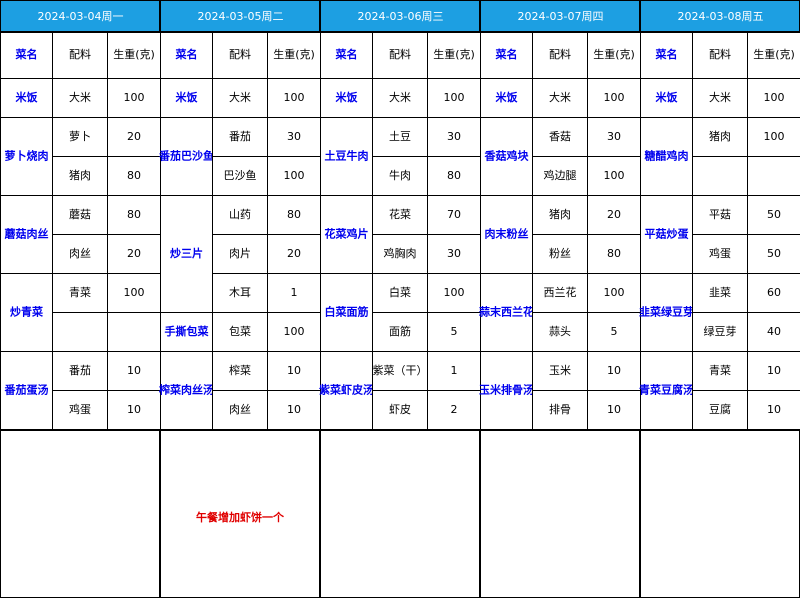 The image size is (800, 600). What do you see at coordinates (720, 409) in the screenshot?
I see `ingredient-name: 豆腐` at bounding box center [720, 409].